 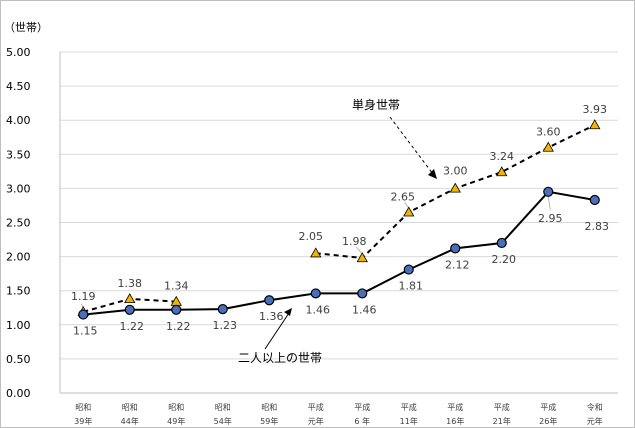 I want to click on data-label-multi: 1.36, so click(x=271, y=316).